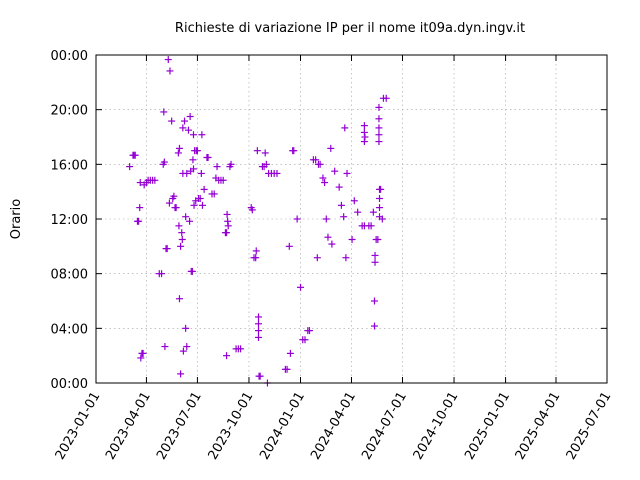 This screenshot has width=640, height=480. I want to click on x-tick-label: 2023-01-01, so click(78, 426).